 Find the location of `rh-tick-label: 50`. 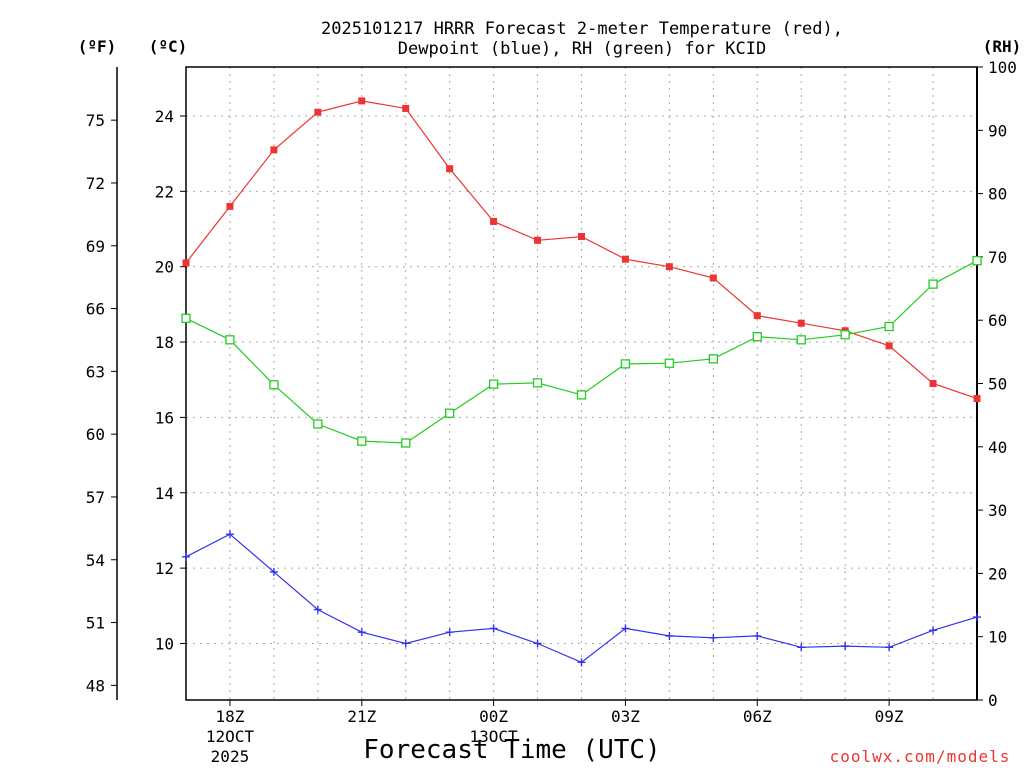

rh-tick-label: 50 is located at coordinates (997, 384).